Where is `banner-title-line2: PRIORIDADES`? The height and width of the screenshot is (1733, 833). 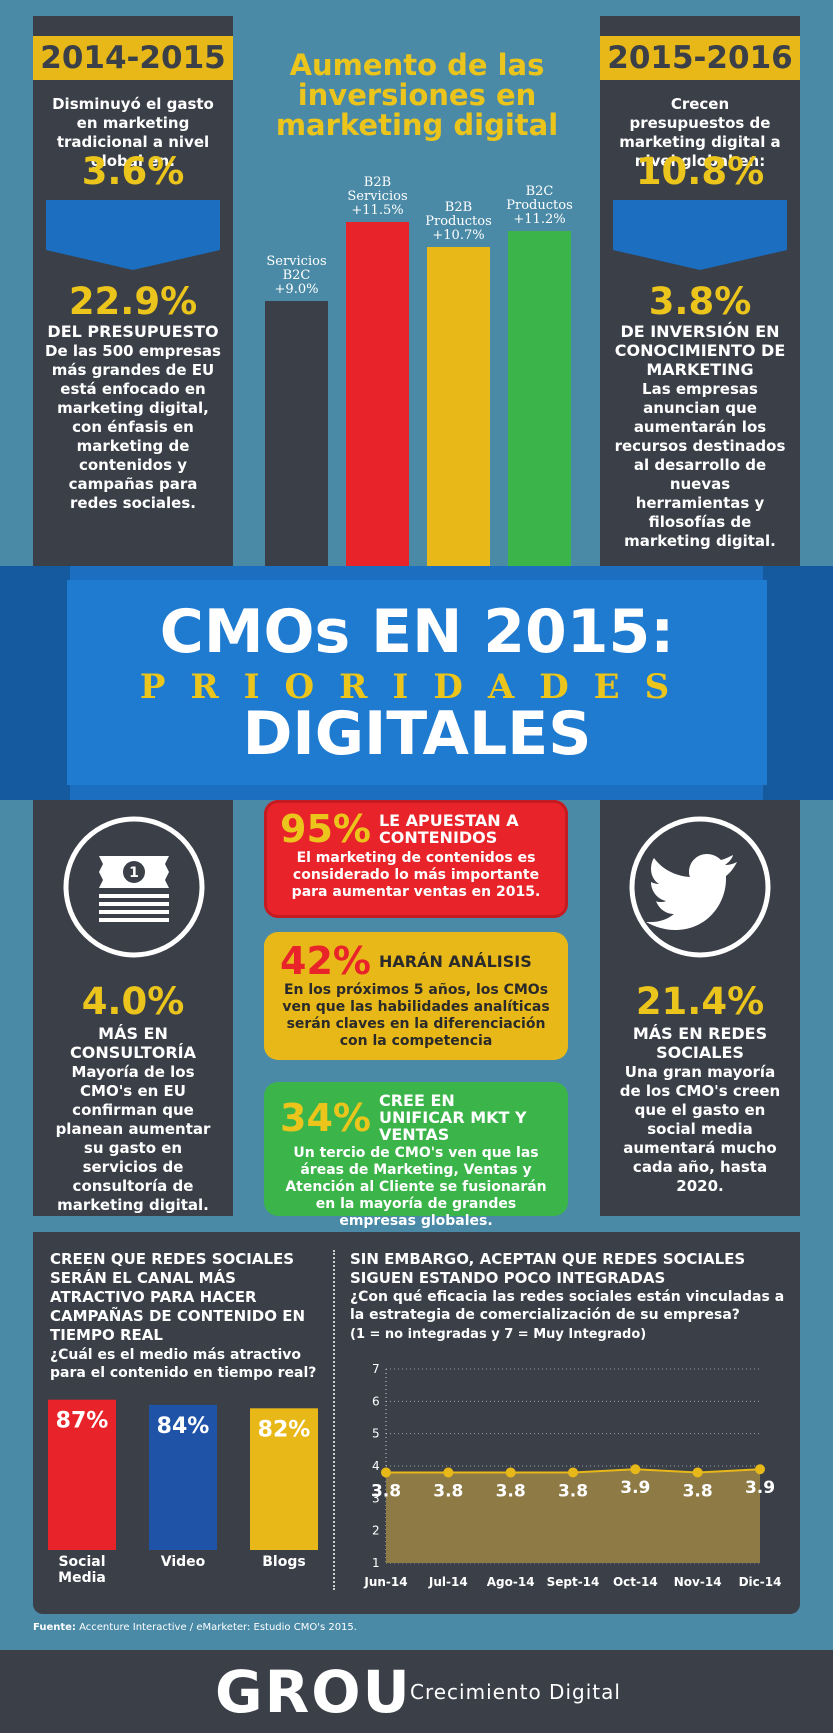 banner-title-line2: PRIORIDADES is located at coordinates (417, 687).